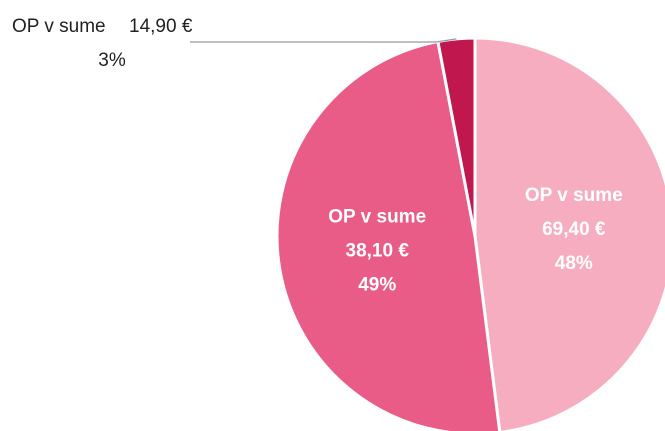 The height and width of the screenshot is (431, 665). Describe the element at coordinates (323, 40) in the screenshot. I see `leader-line` at that location.